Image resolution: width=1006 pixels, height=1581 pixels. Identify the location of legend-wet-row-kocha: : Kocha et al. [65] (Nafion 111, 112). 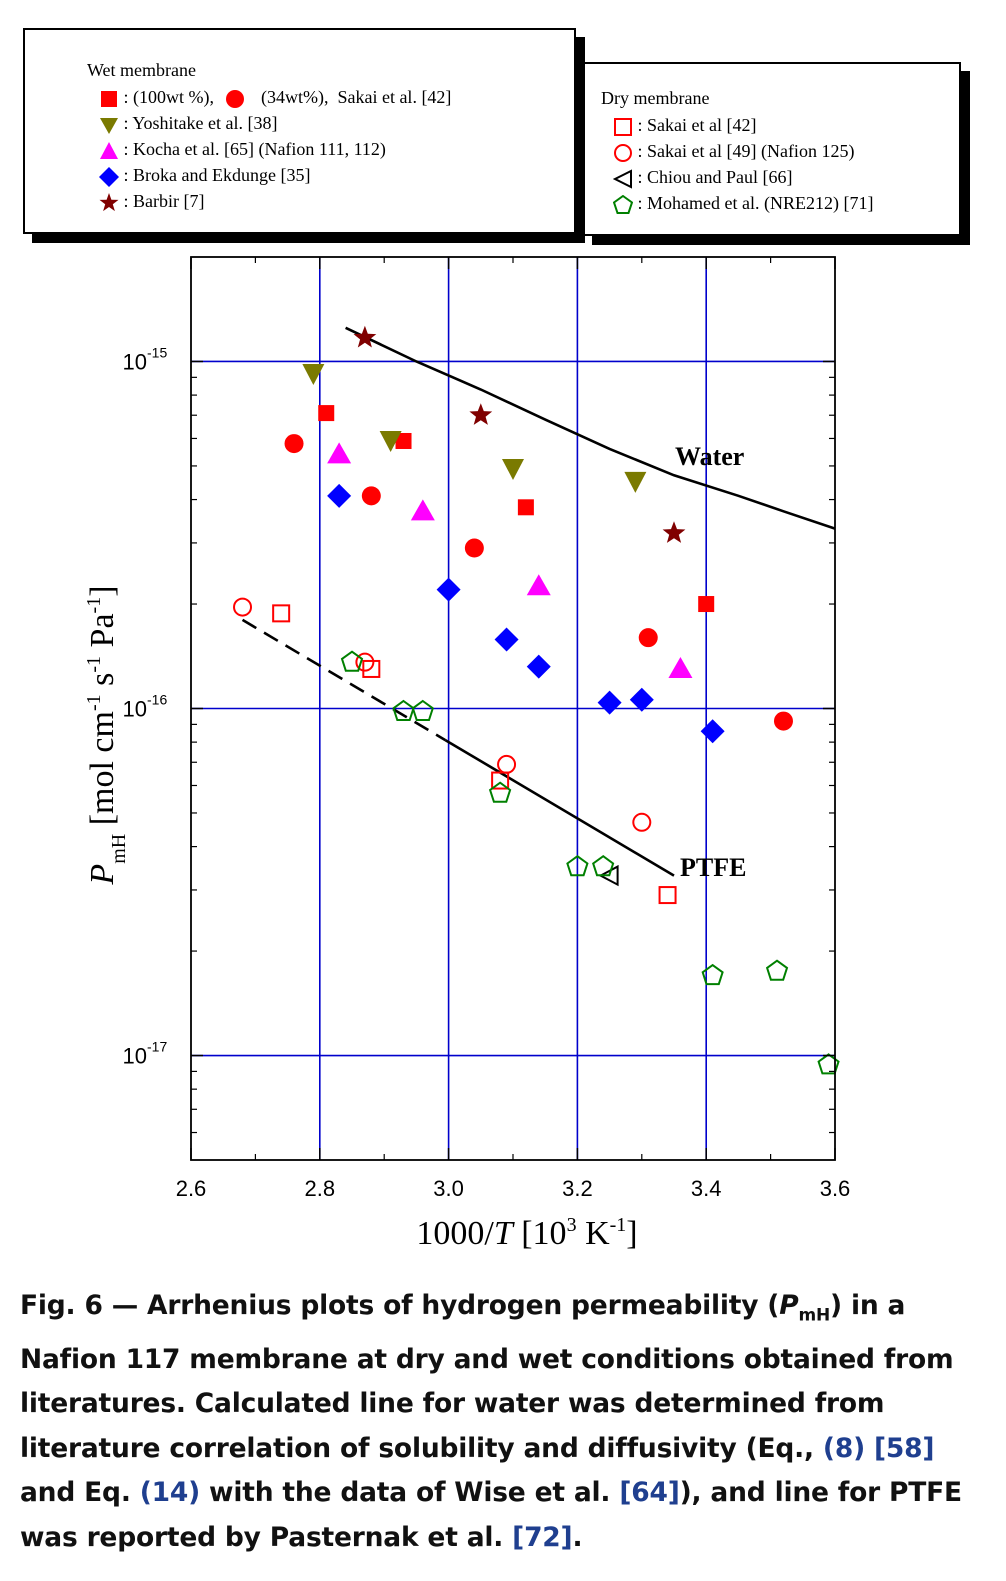
(242, 149).